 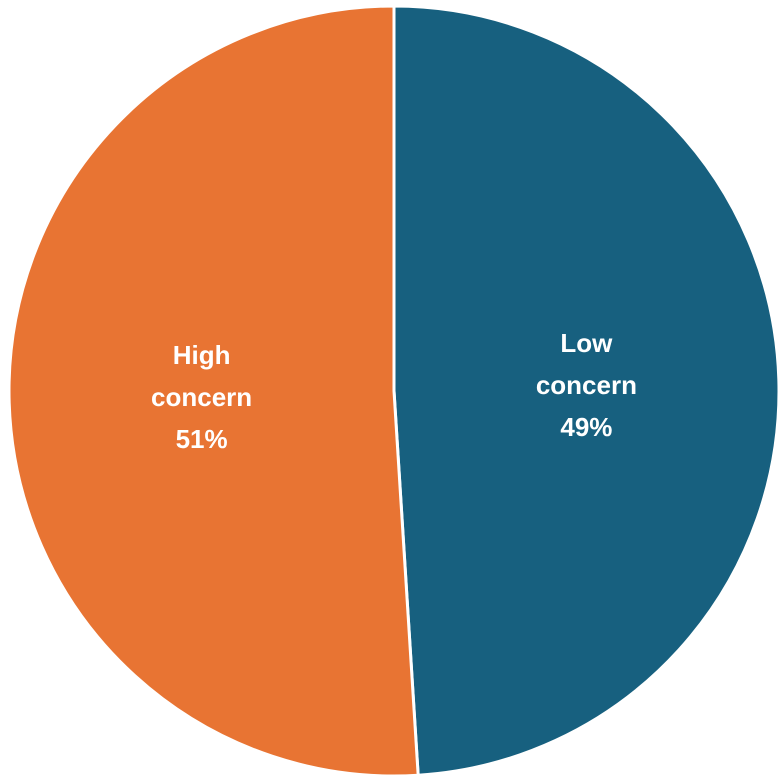 What do you see at coordinates (586, 427) in the screenshot?
I see `slice-value-label: 49%` at bounding box center [586, 427].